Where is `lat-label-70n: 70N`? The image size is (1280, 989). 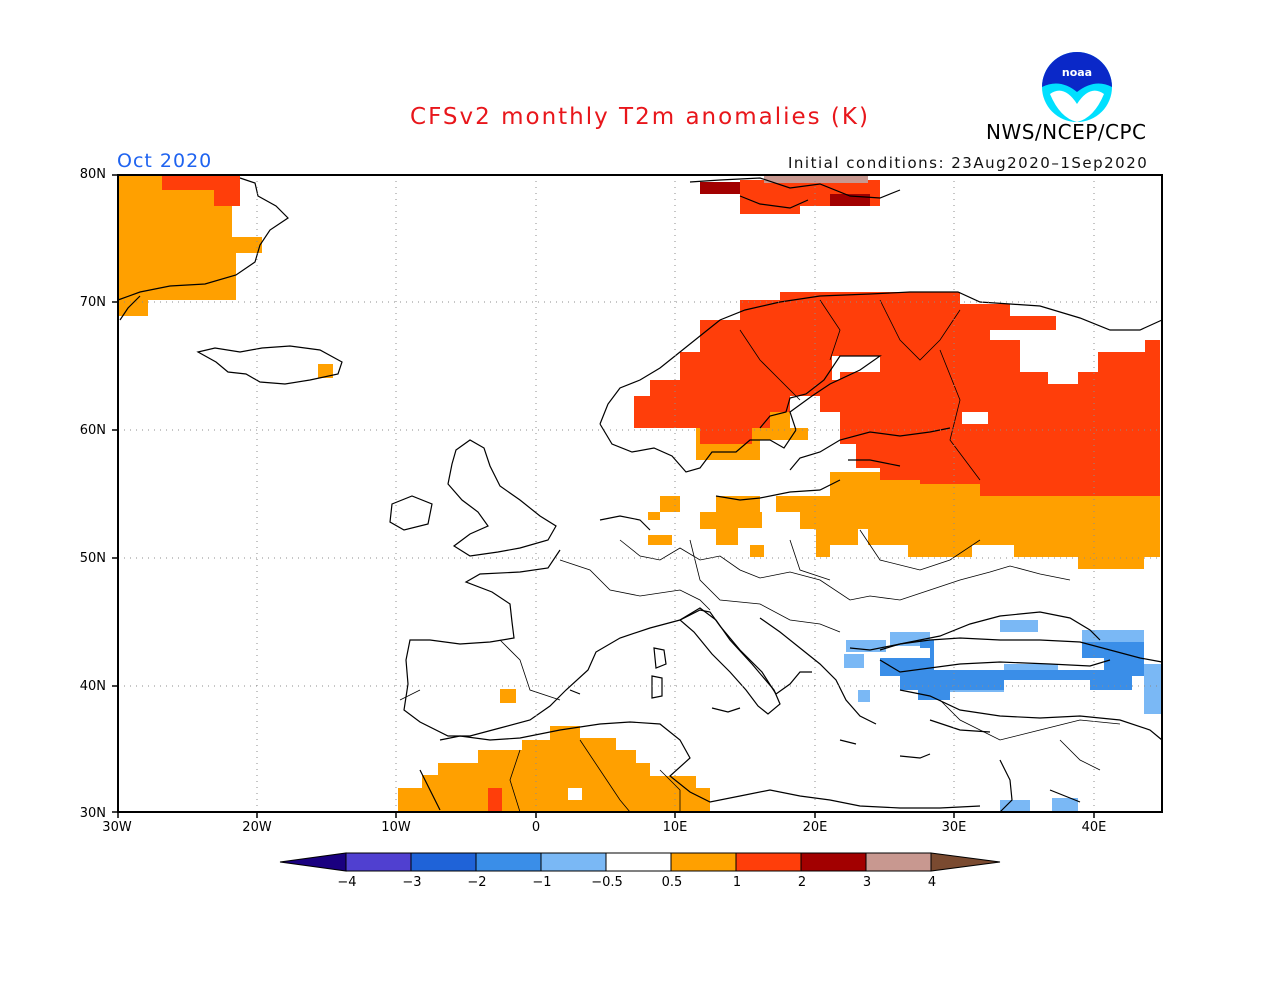
lat-label-70n: 70N is located at coordinates (92, 302).